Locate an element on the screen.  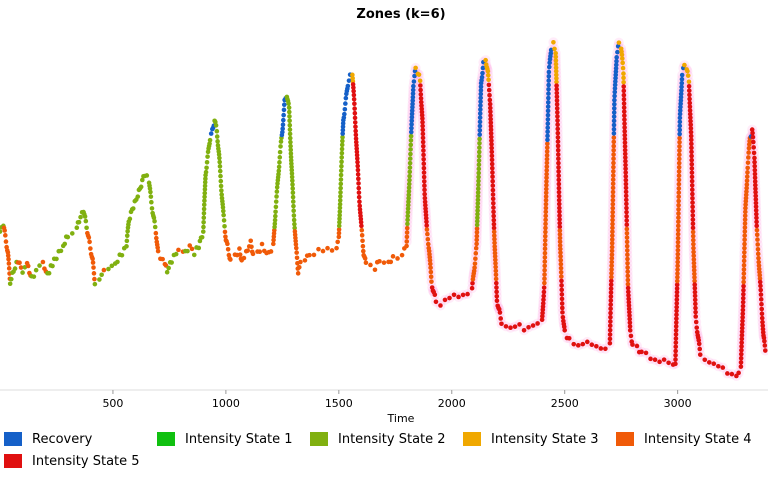
x-tick-label: 1000 is located at coordinates (226, 403).